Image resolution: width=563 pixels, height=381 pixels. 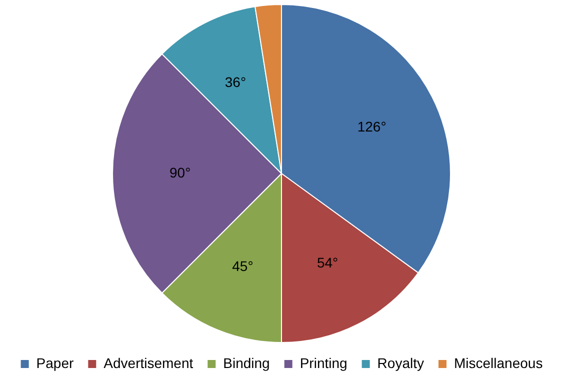 I want to click on legend-label: Miscellaneous, so click(x=498, y=362).